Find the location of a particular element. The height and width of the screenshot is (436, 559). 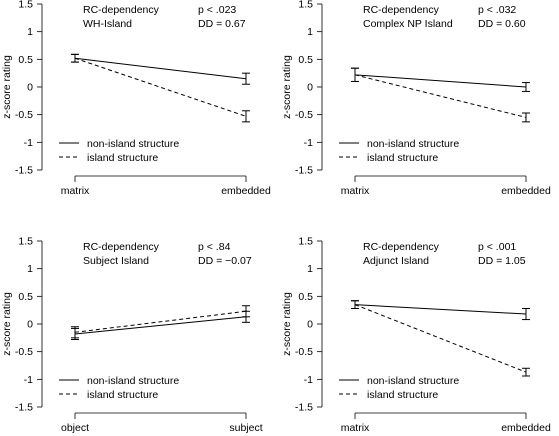

annotation-stat: DD = 0.67 is located at coordinates (222, 24).